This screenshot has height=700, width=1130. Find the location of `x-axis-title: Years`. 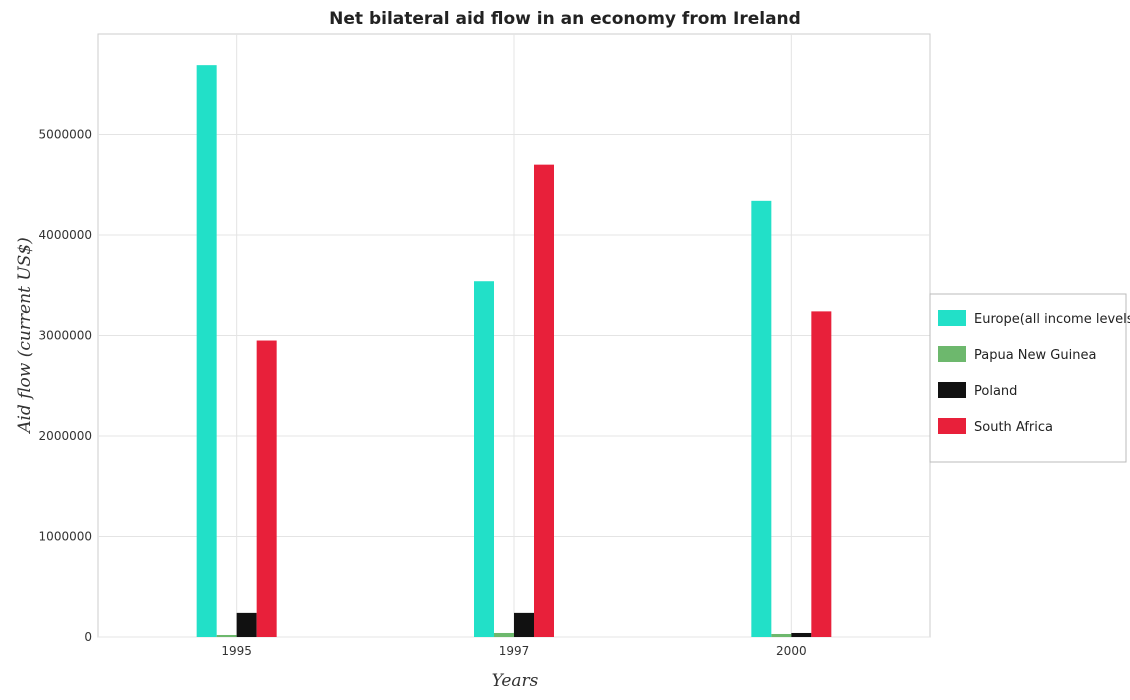

x-axis-title: Years is located at coordinates (515, 681).